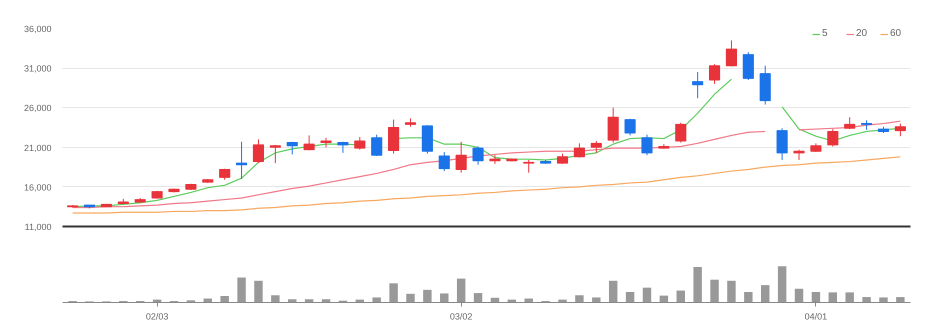  Describe the element at coordinates (157, 317) in the screenshot. I see `x-tick-label: 02/03` at that location.